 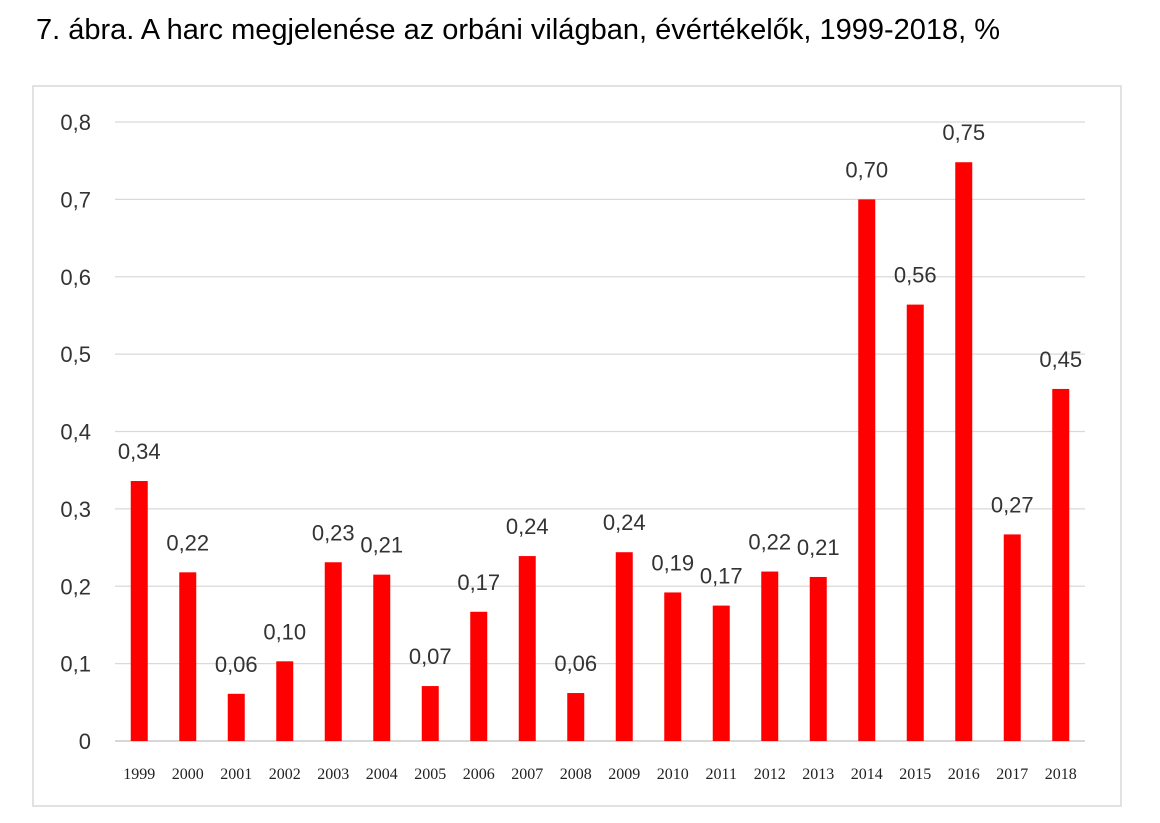 I want to click on x-tick-label: 2006, so click(x=479, y=774).